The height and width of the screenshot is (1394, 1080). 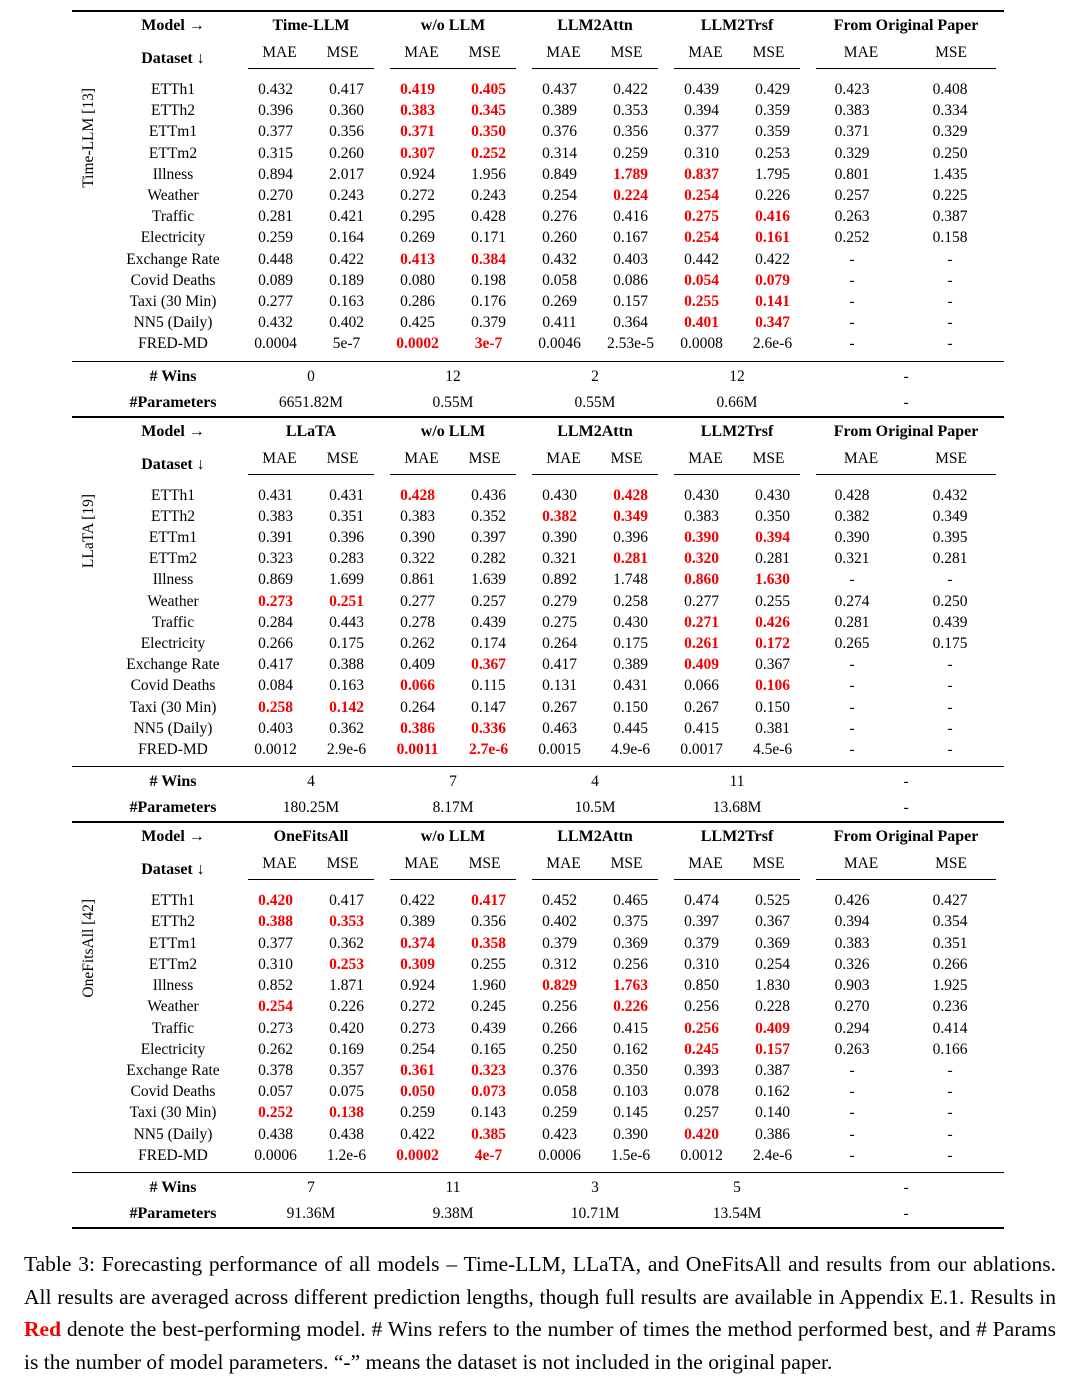 I want to click on metric-value: 0.420, so click(x=275, y=901).